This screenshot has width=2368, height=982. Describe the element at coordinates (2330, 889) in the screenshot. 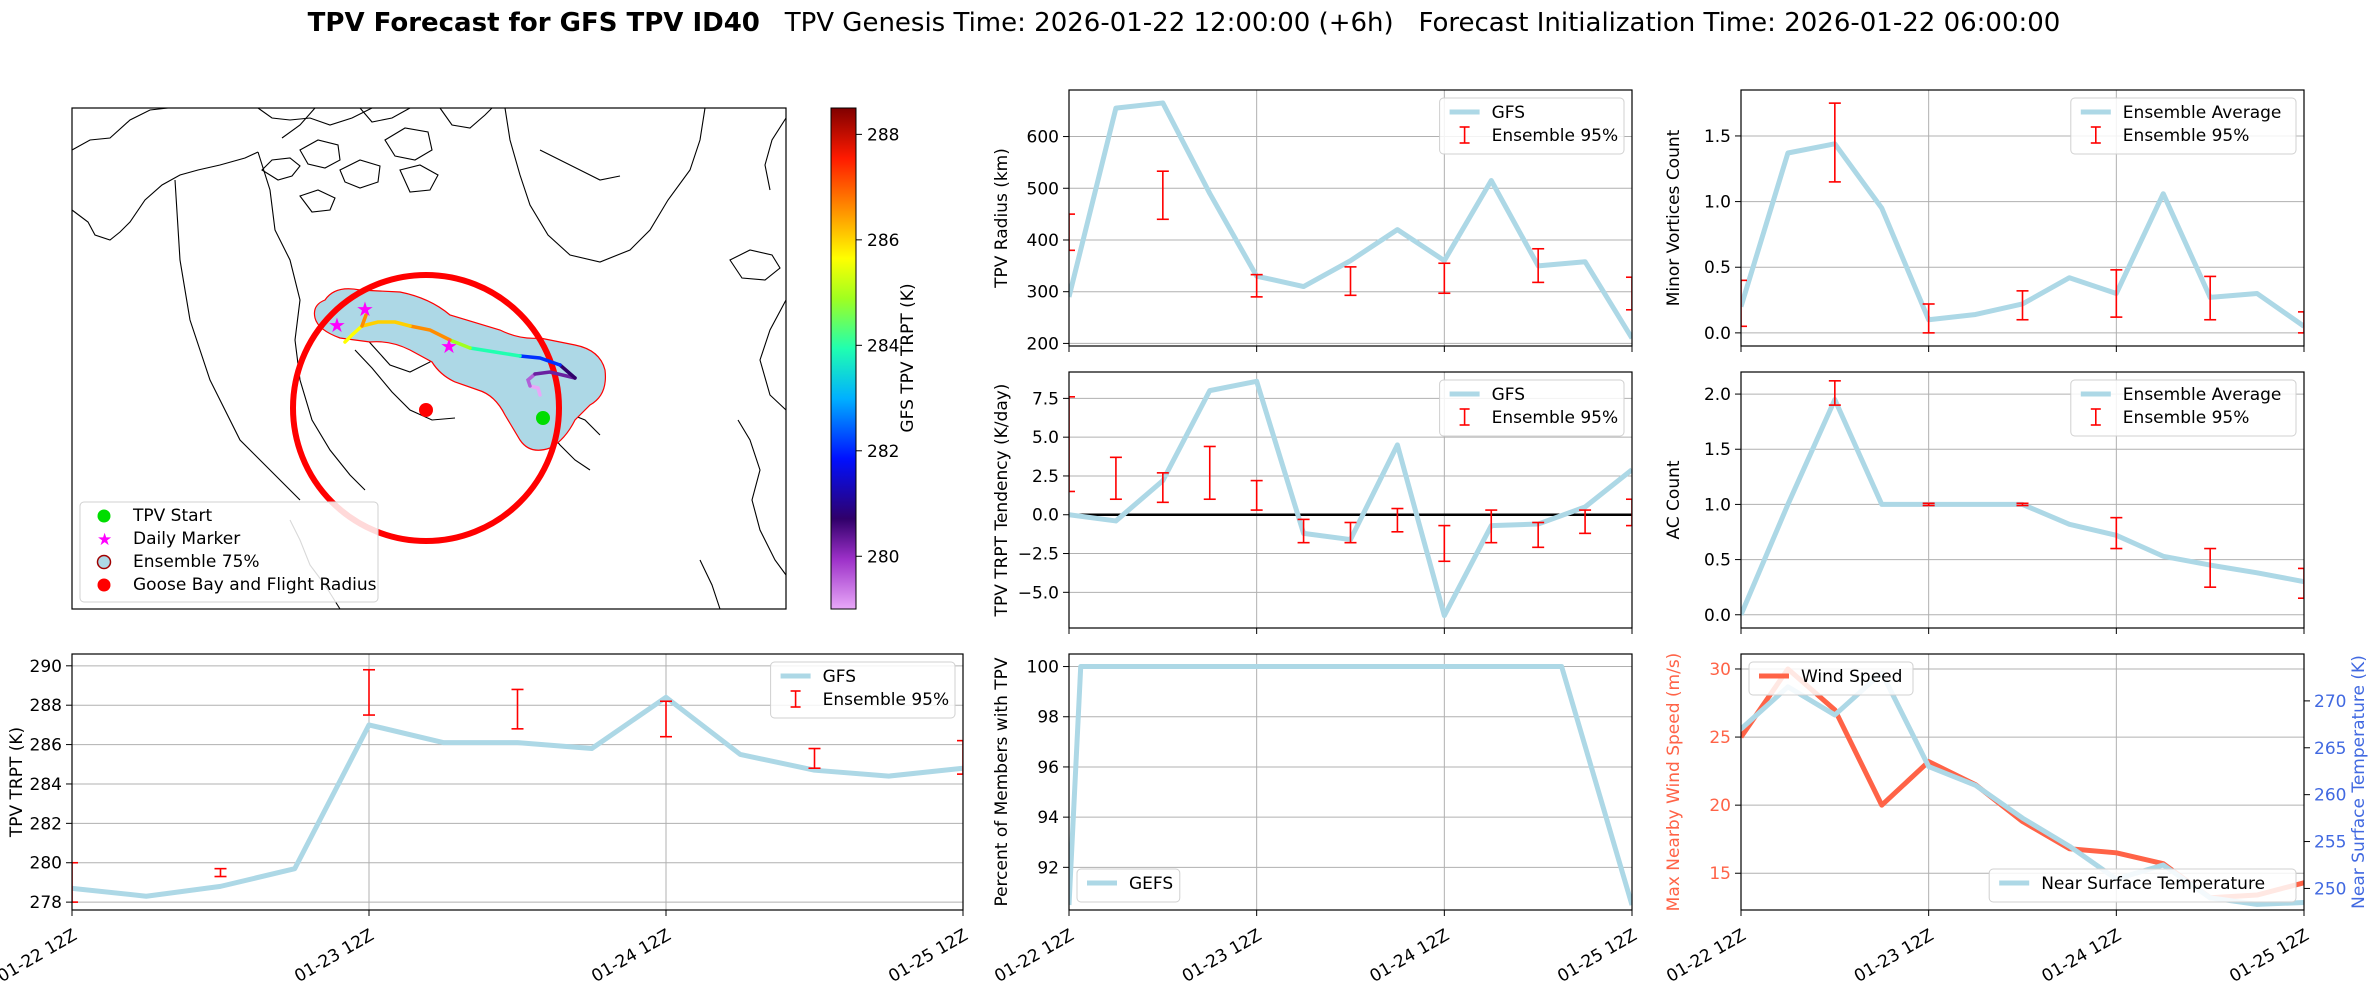

I see `y2-tick-label: 250` at that location.